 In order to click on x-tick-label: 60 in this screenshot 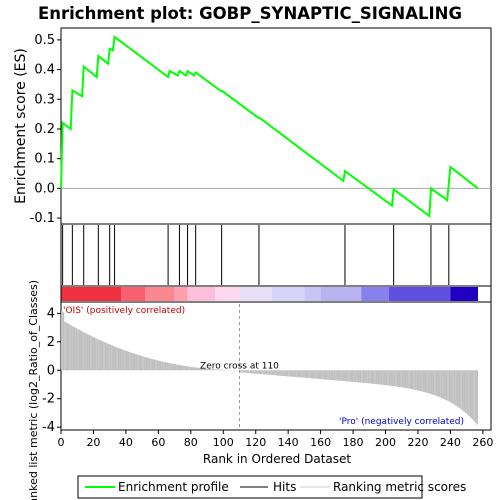, I will do `click(158, 442)`.